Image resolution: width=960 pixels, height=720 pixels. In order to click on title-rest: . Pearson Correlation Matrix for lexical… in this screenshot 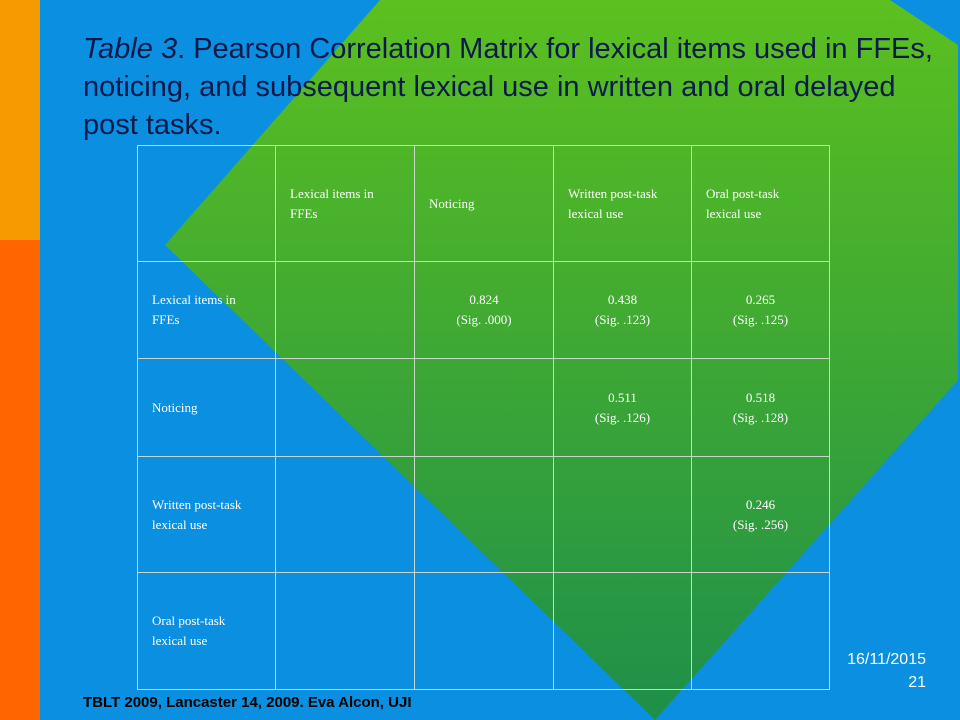, I will do `click(508, 87)`.